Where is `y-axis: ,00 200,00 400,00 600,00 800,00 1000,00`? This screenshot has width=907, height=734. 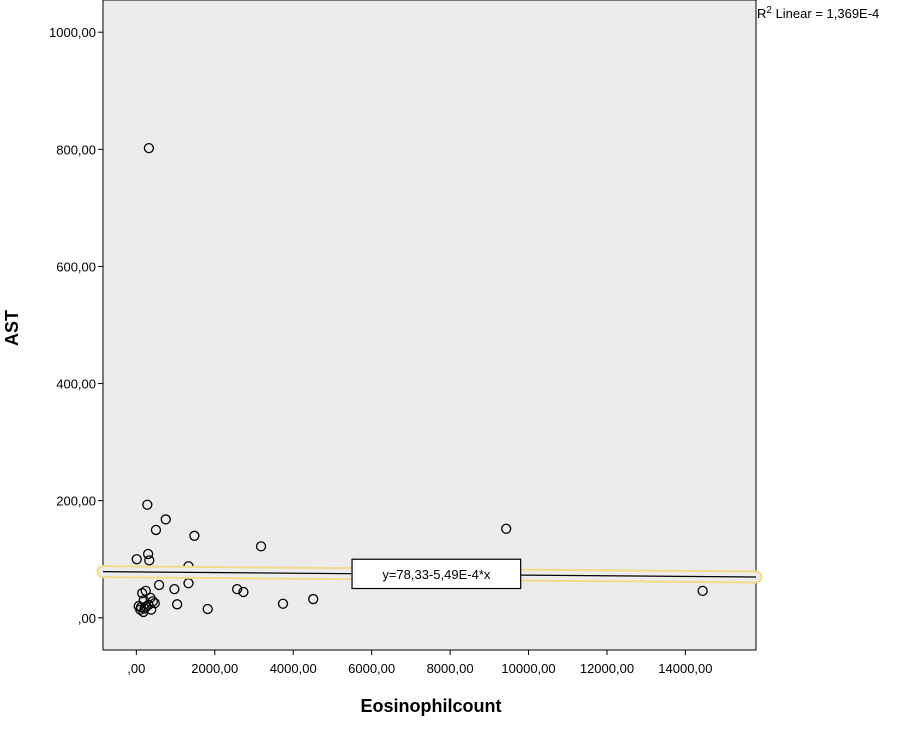 y-axis: ,00 200,00 400,00 600,00 800,00 1000,00 is located at coordinates (76, 325).